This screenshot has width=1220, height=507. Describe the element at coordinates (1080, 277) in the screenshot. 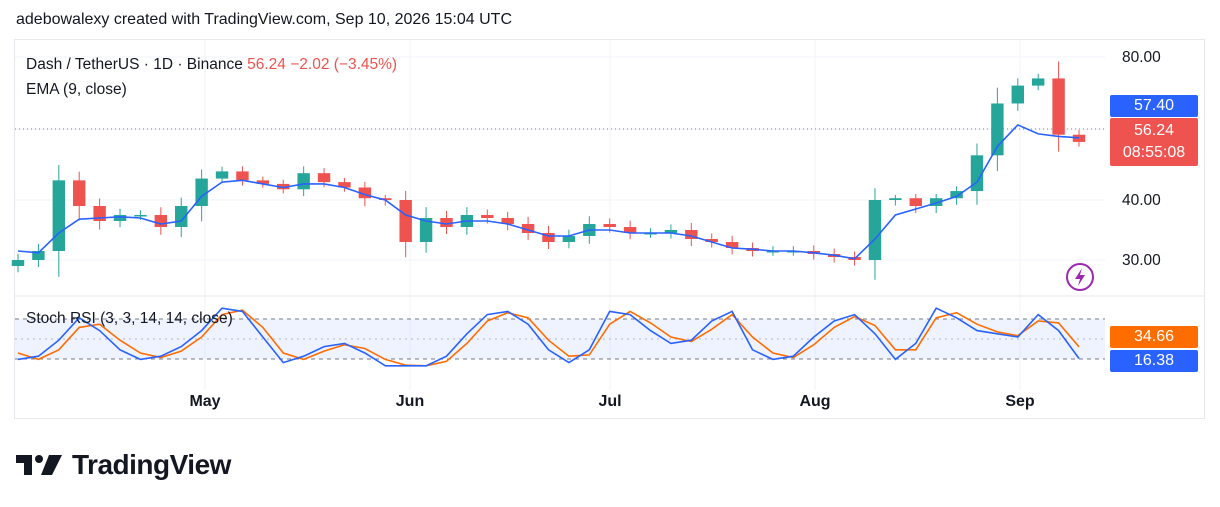

I see `flash-icon` at that location.